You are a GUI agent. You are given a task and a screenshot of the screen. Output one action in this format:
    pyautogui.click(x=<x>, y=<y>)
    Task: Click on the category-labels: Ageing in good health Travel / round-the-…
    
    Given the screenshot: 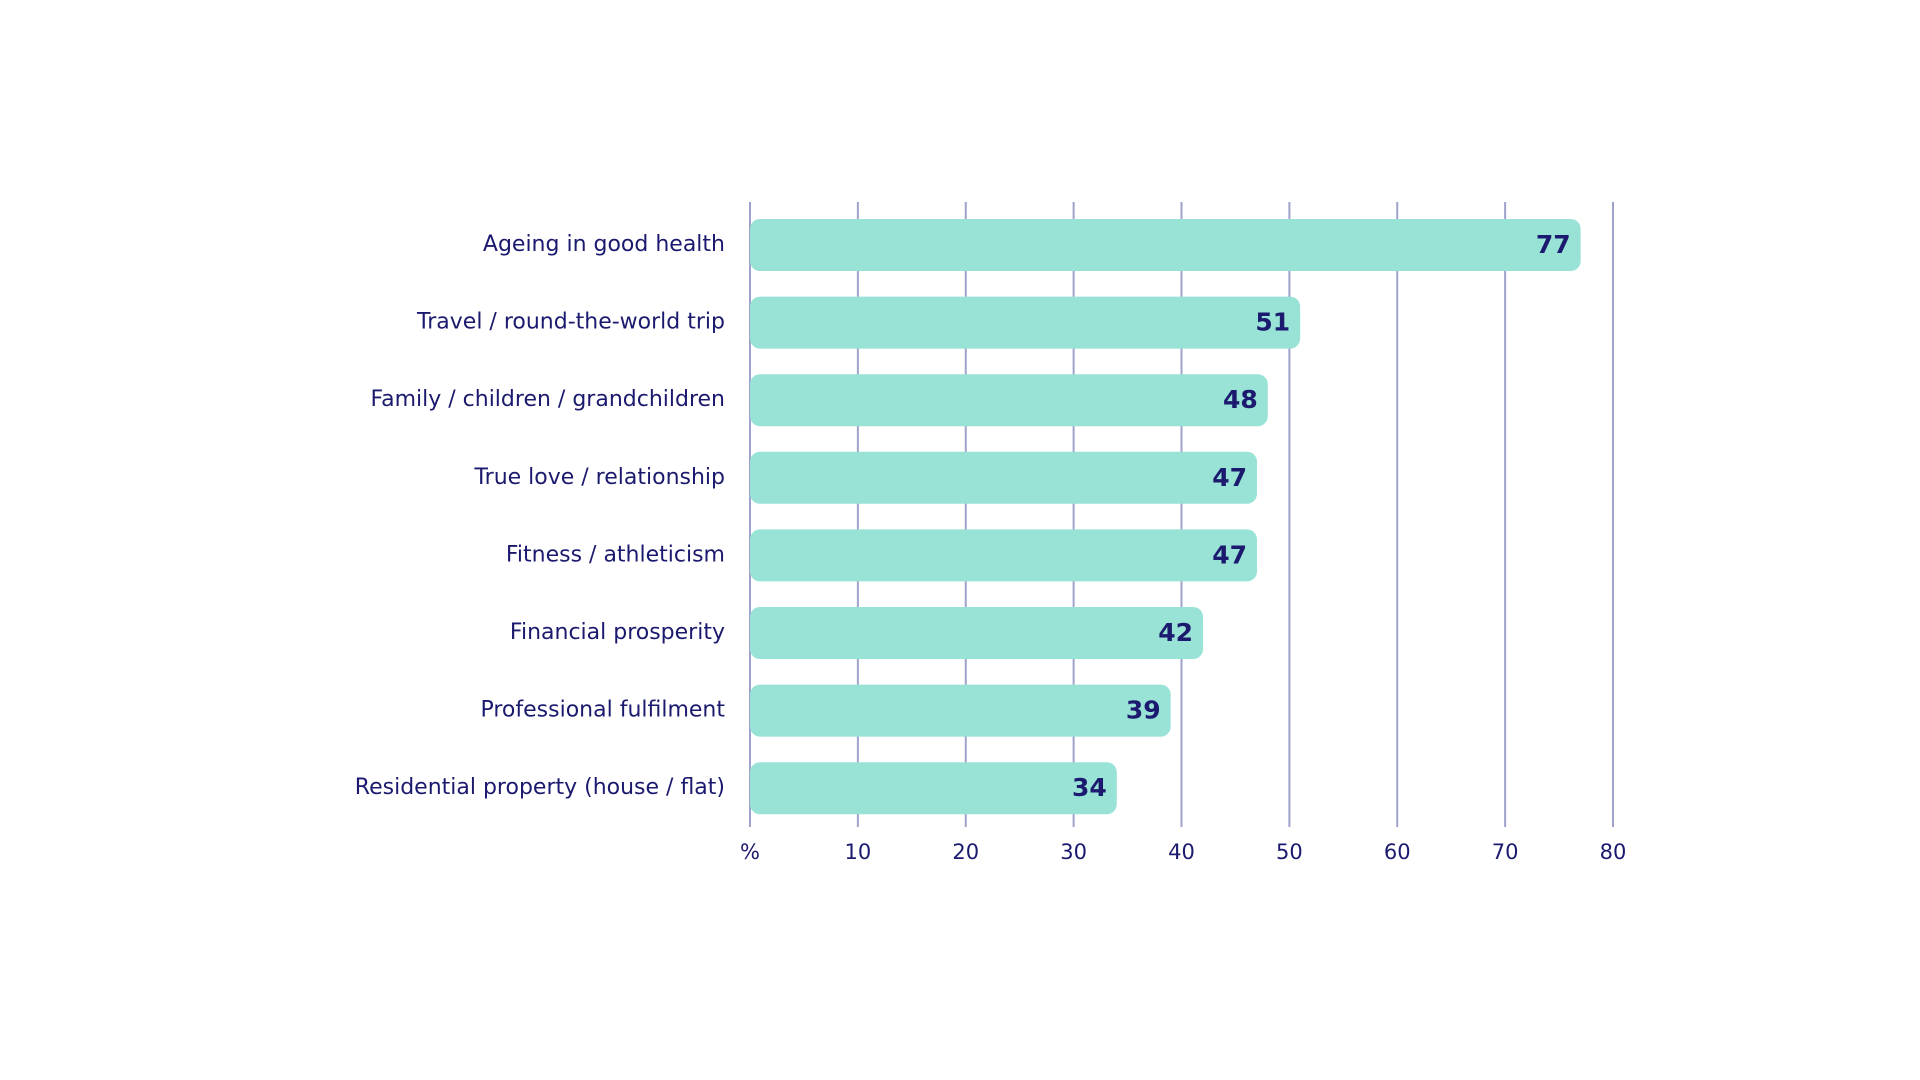 What is the action you would take?
    pyautogui.click(x=540, y=516)
    